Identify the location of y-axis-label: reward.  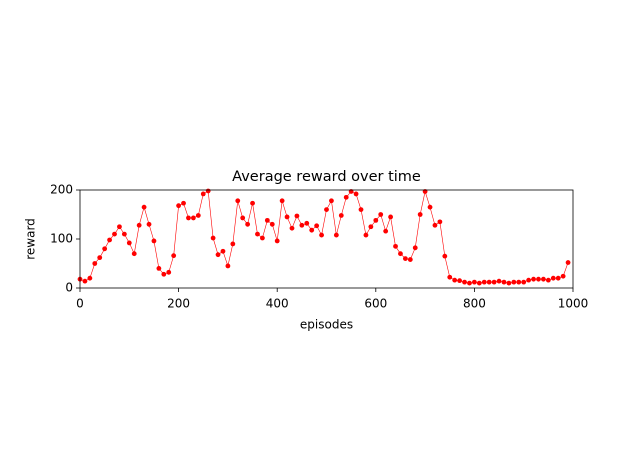
(31, 239).